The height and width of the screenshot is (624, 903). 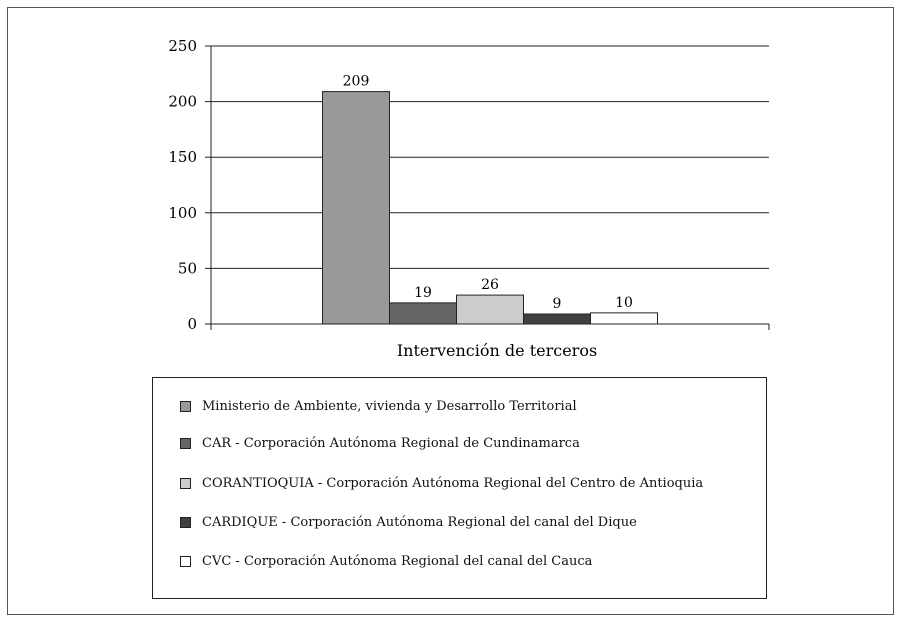 I want to click on y-tick-label: 250, so click(x=182, y=46).